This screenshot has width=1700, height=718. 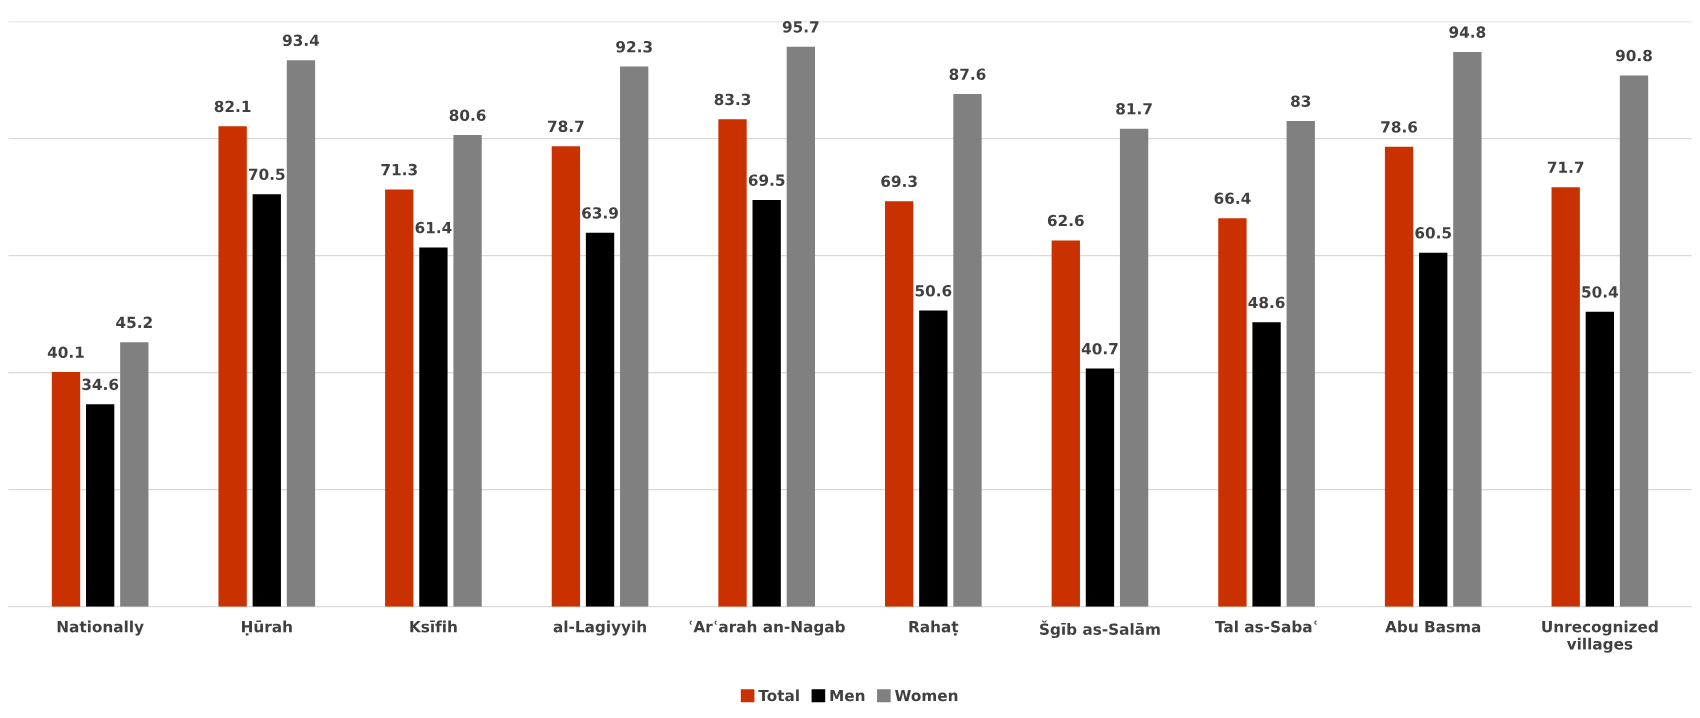 I want to click on data-label: 92.3, so click(x=634, y=46).